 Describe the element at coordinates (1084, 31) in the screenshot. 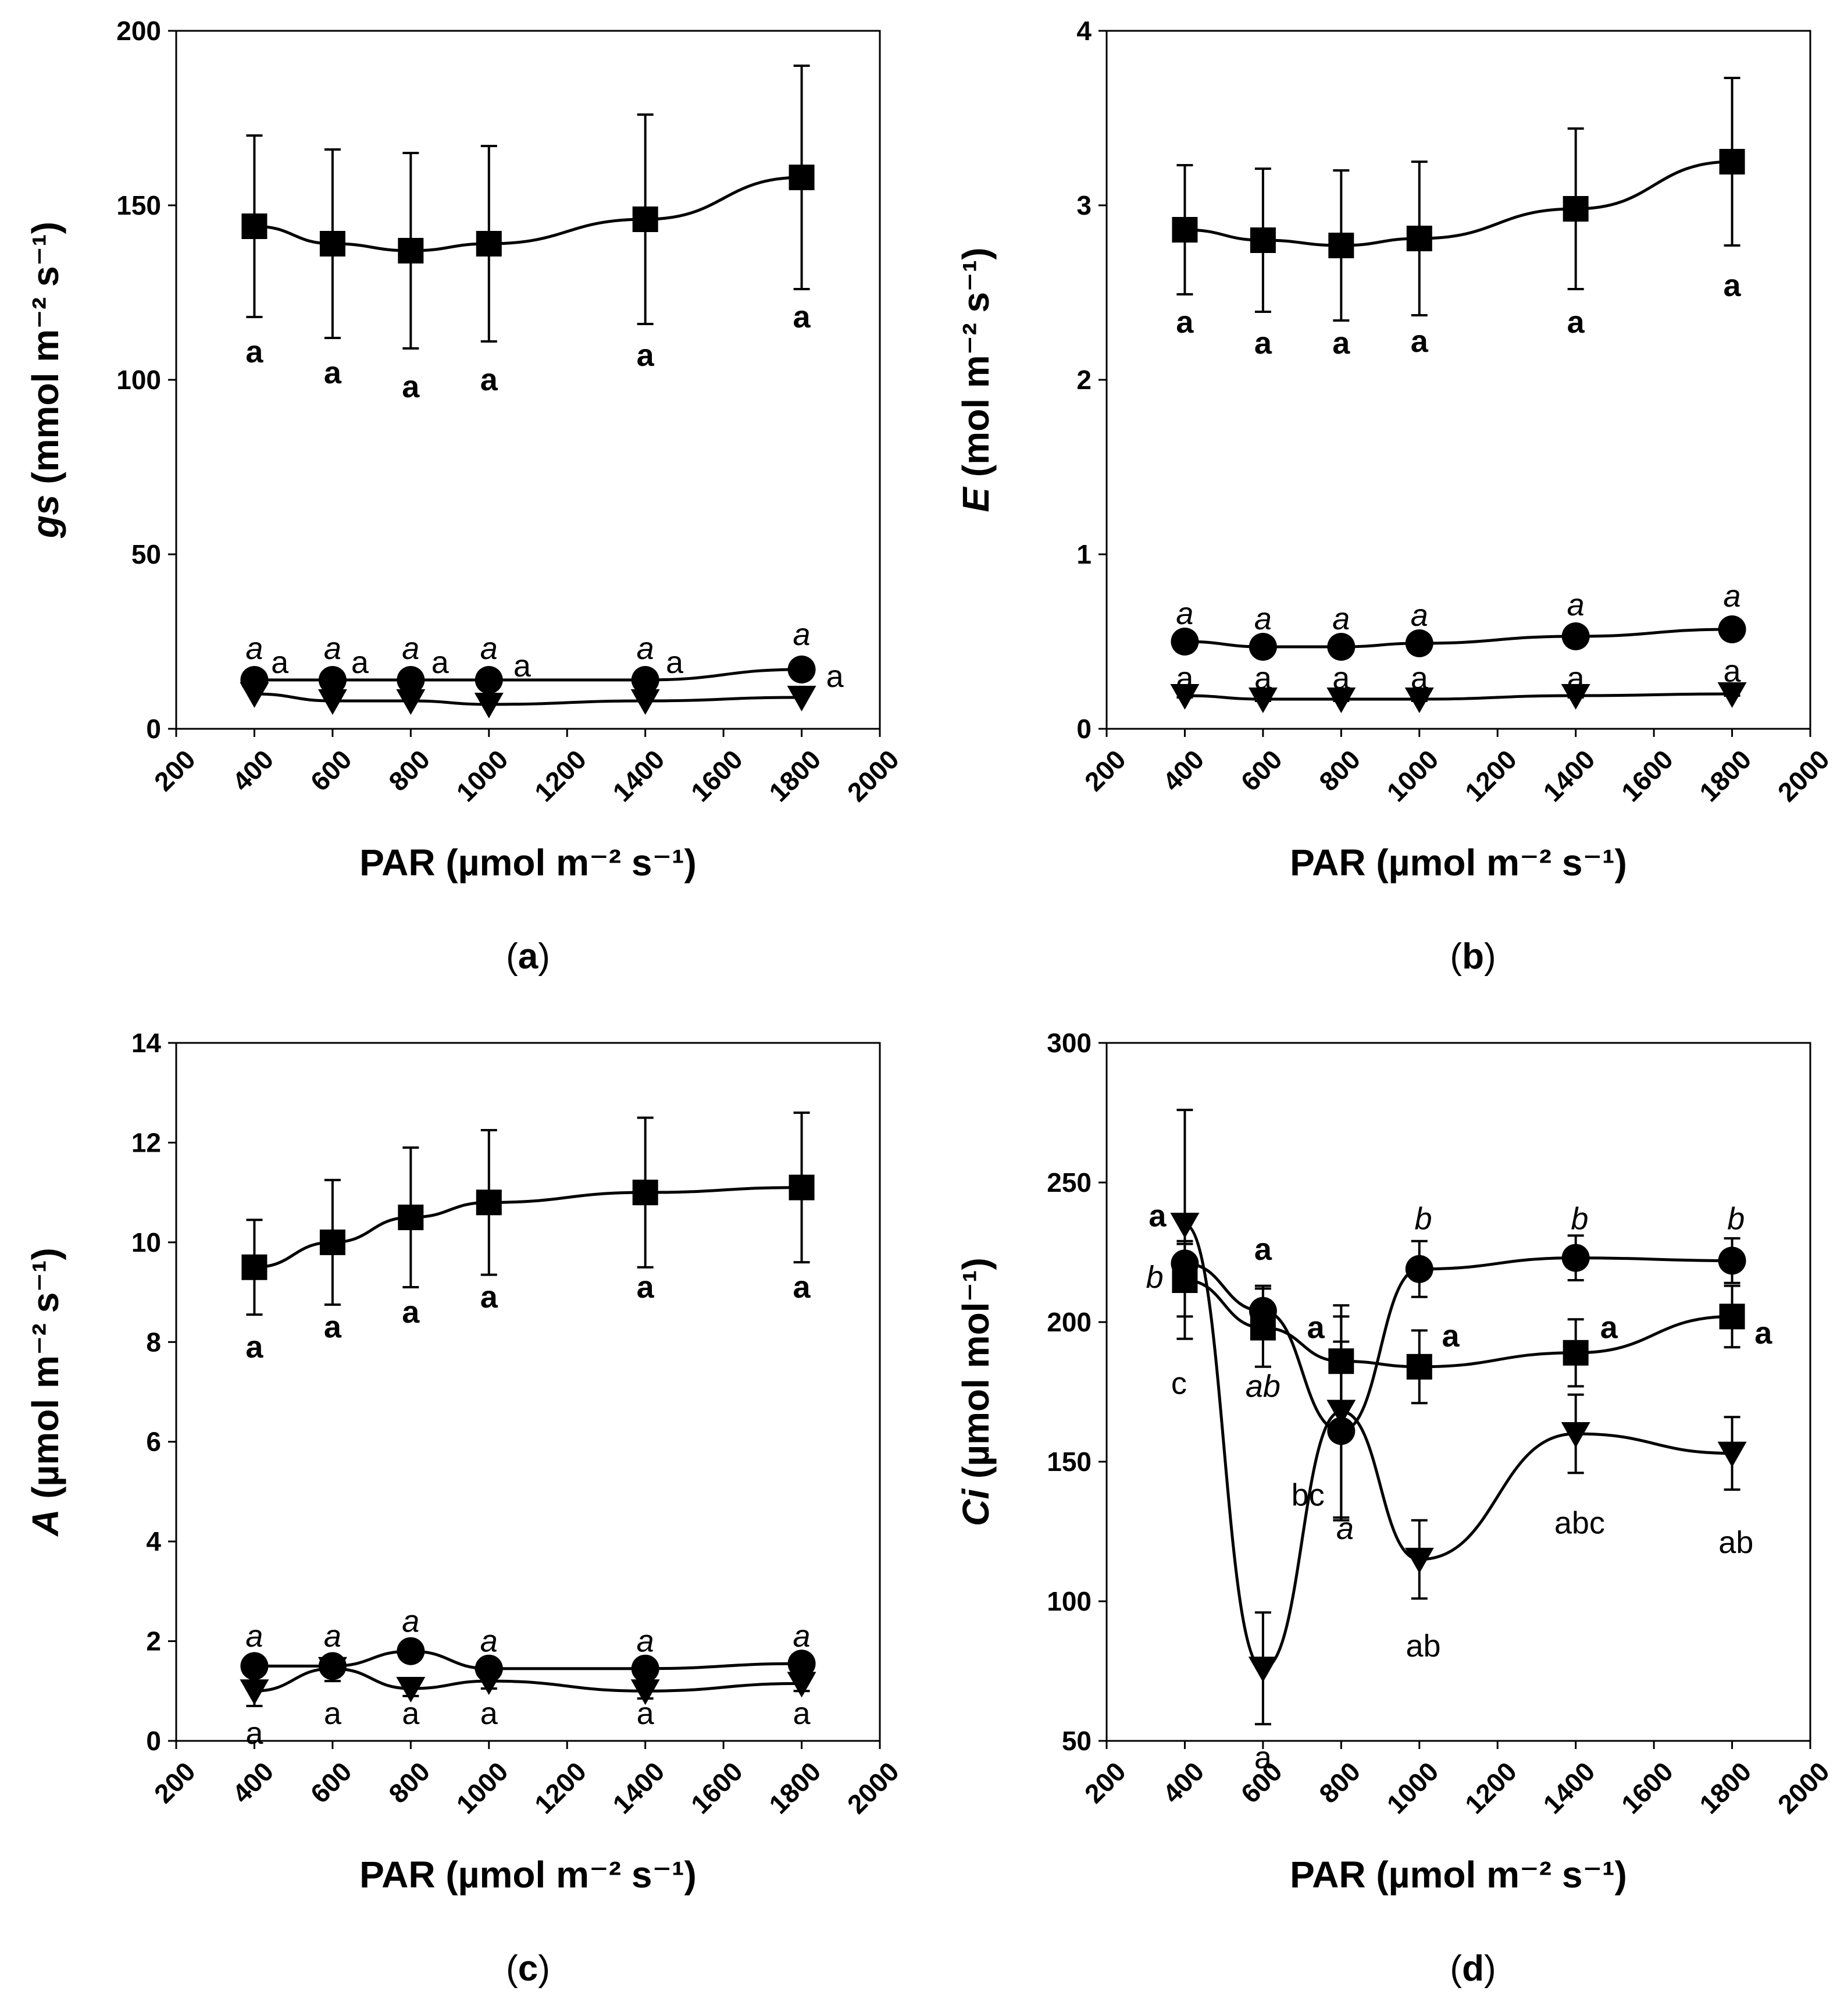

I see `y-tick-label: 4` at that location.